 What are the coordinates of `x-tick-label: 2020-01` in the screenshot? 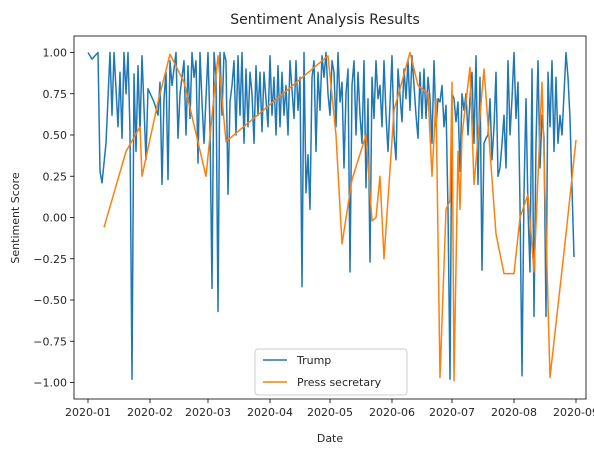 It's located at (88, 412).